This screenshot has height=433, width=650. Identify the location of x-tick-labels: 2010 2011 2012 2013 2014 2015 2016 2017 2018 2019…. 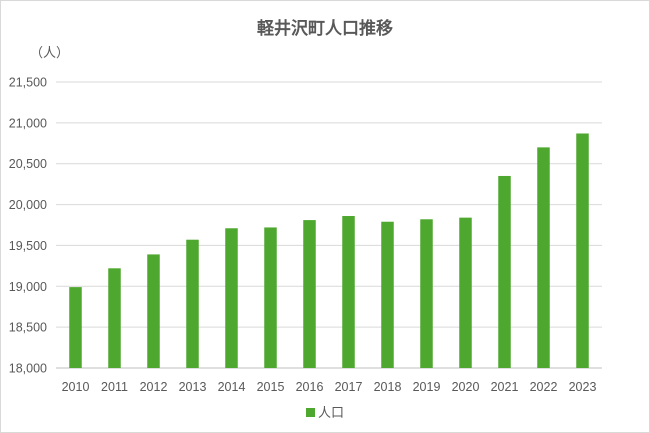
(329, 387).